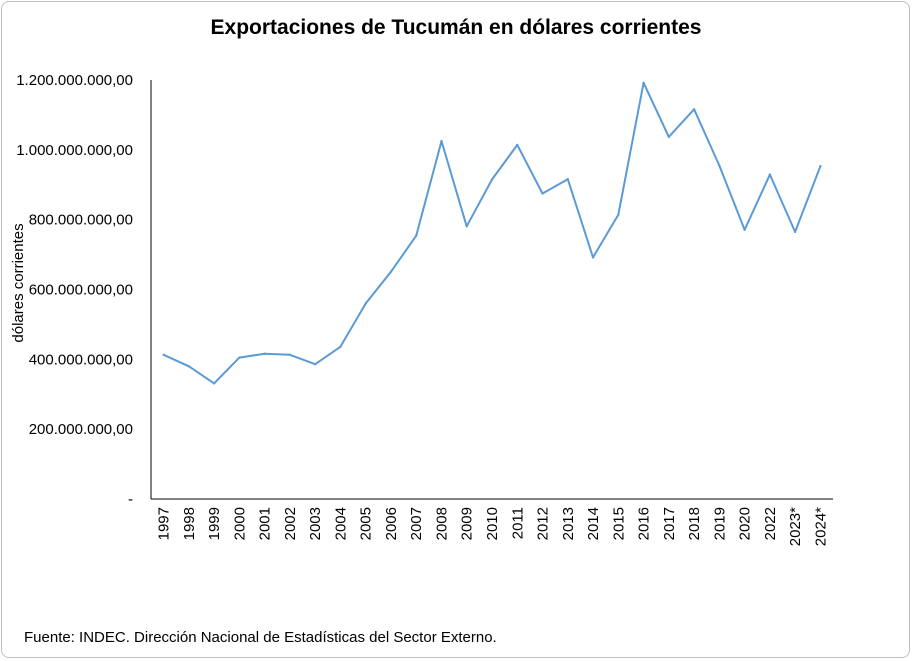  I want to click on x-tick-label: 2022, so click(770, 523).